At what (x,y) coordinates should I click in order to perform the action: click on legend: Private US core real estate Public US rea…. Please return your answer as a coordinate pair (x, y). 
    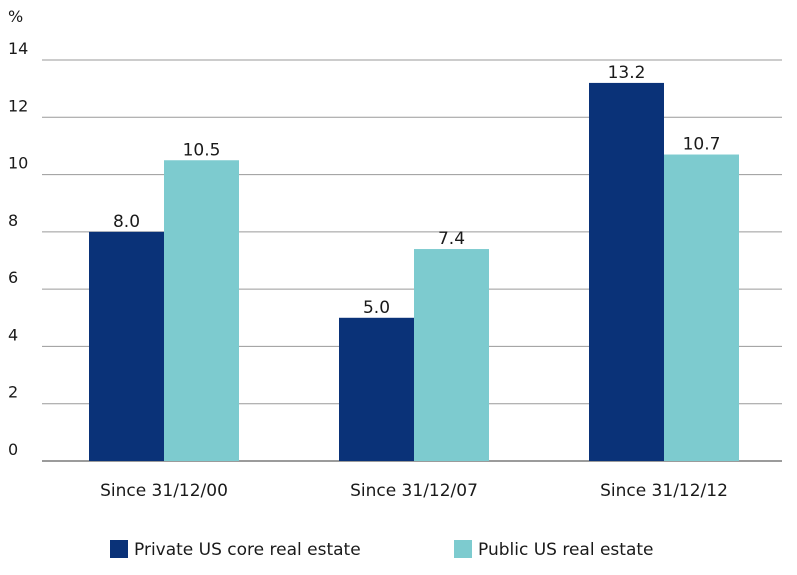
    Looking at the image, I should click on (382, 550).